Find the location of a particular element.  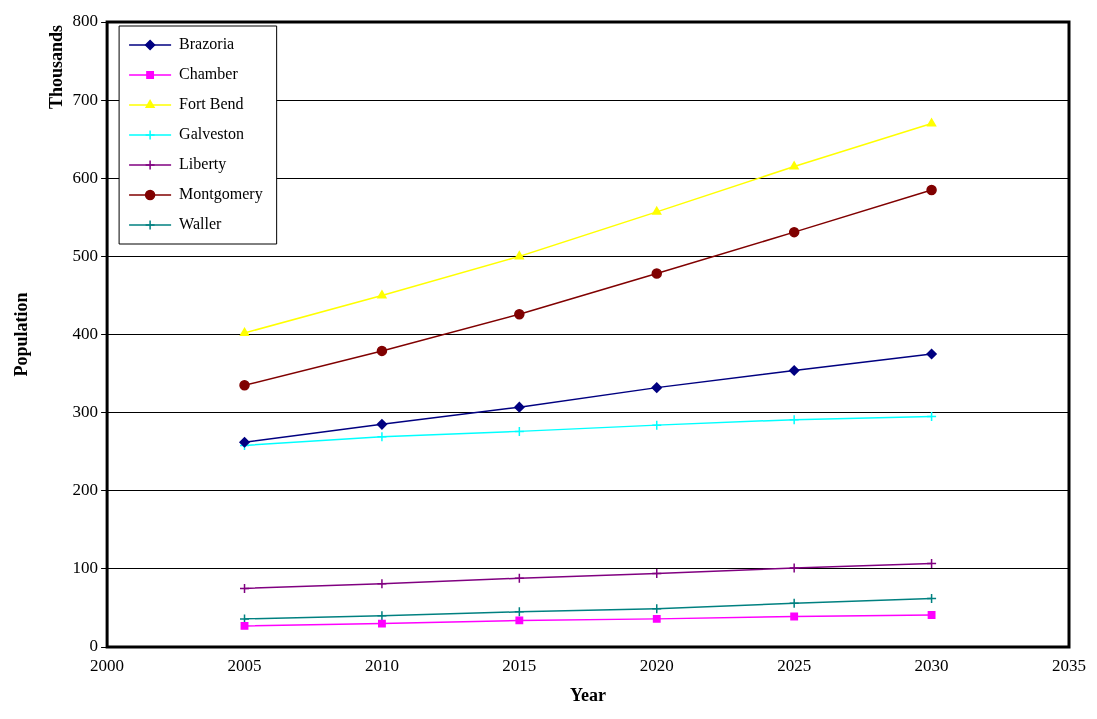

legend-label: Montgomery is located at coordinates (221, 194).